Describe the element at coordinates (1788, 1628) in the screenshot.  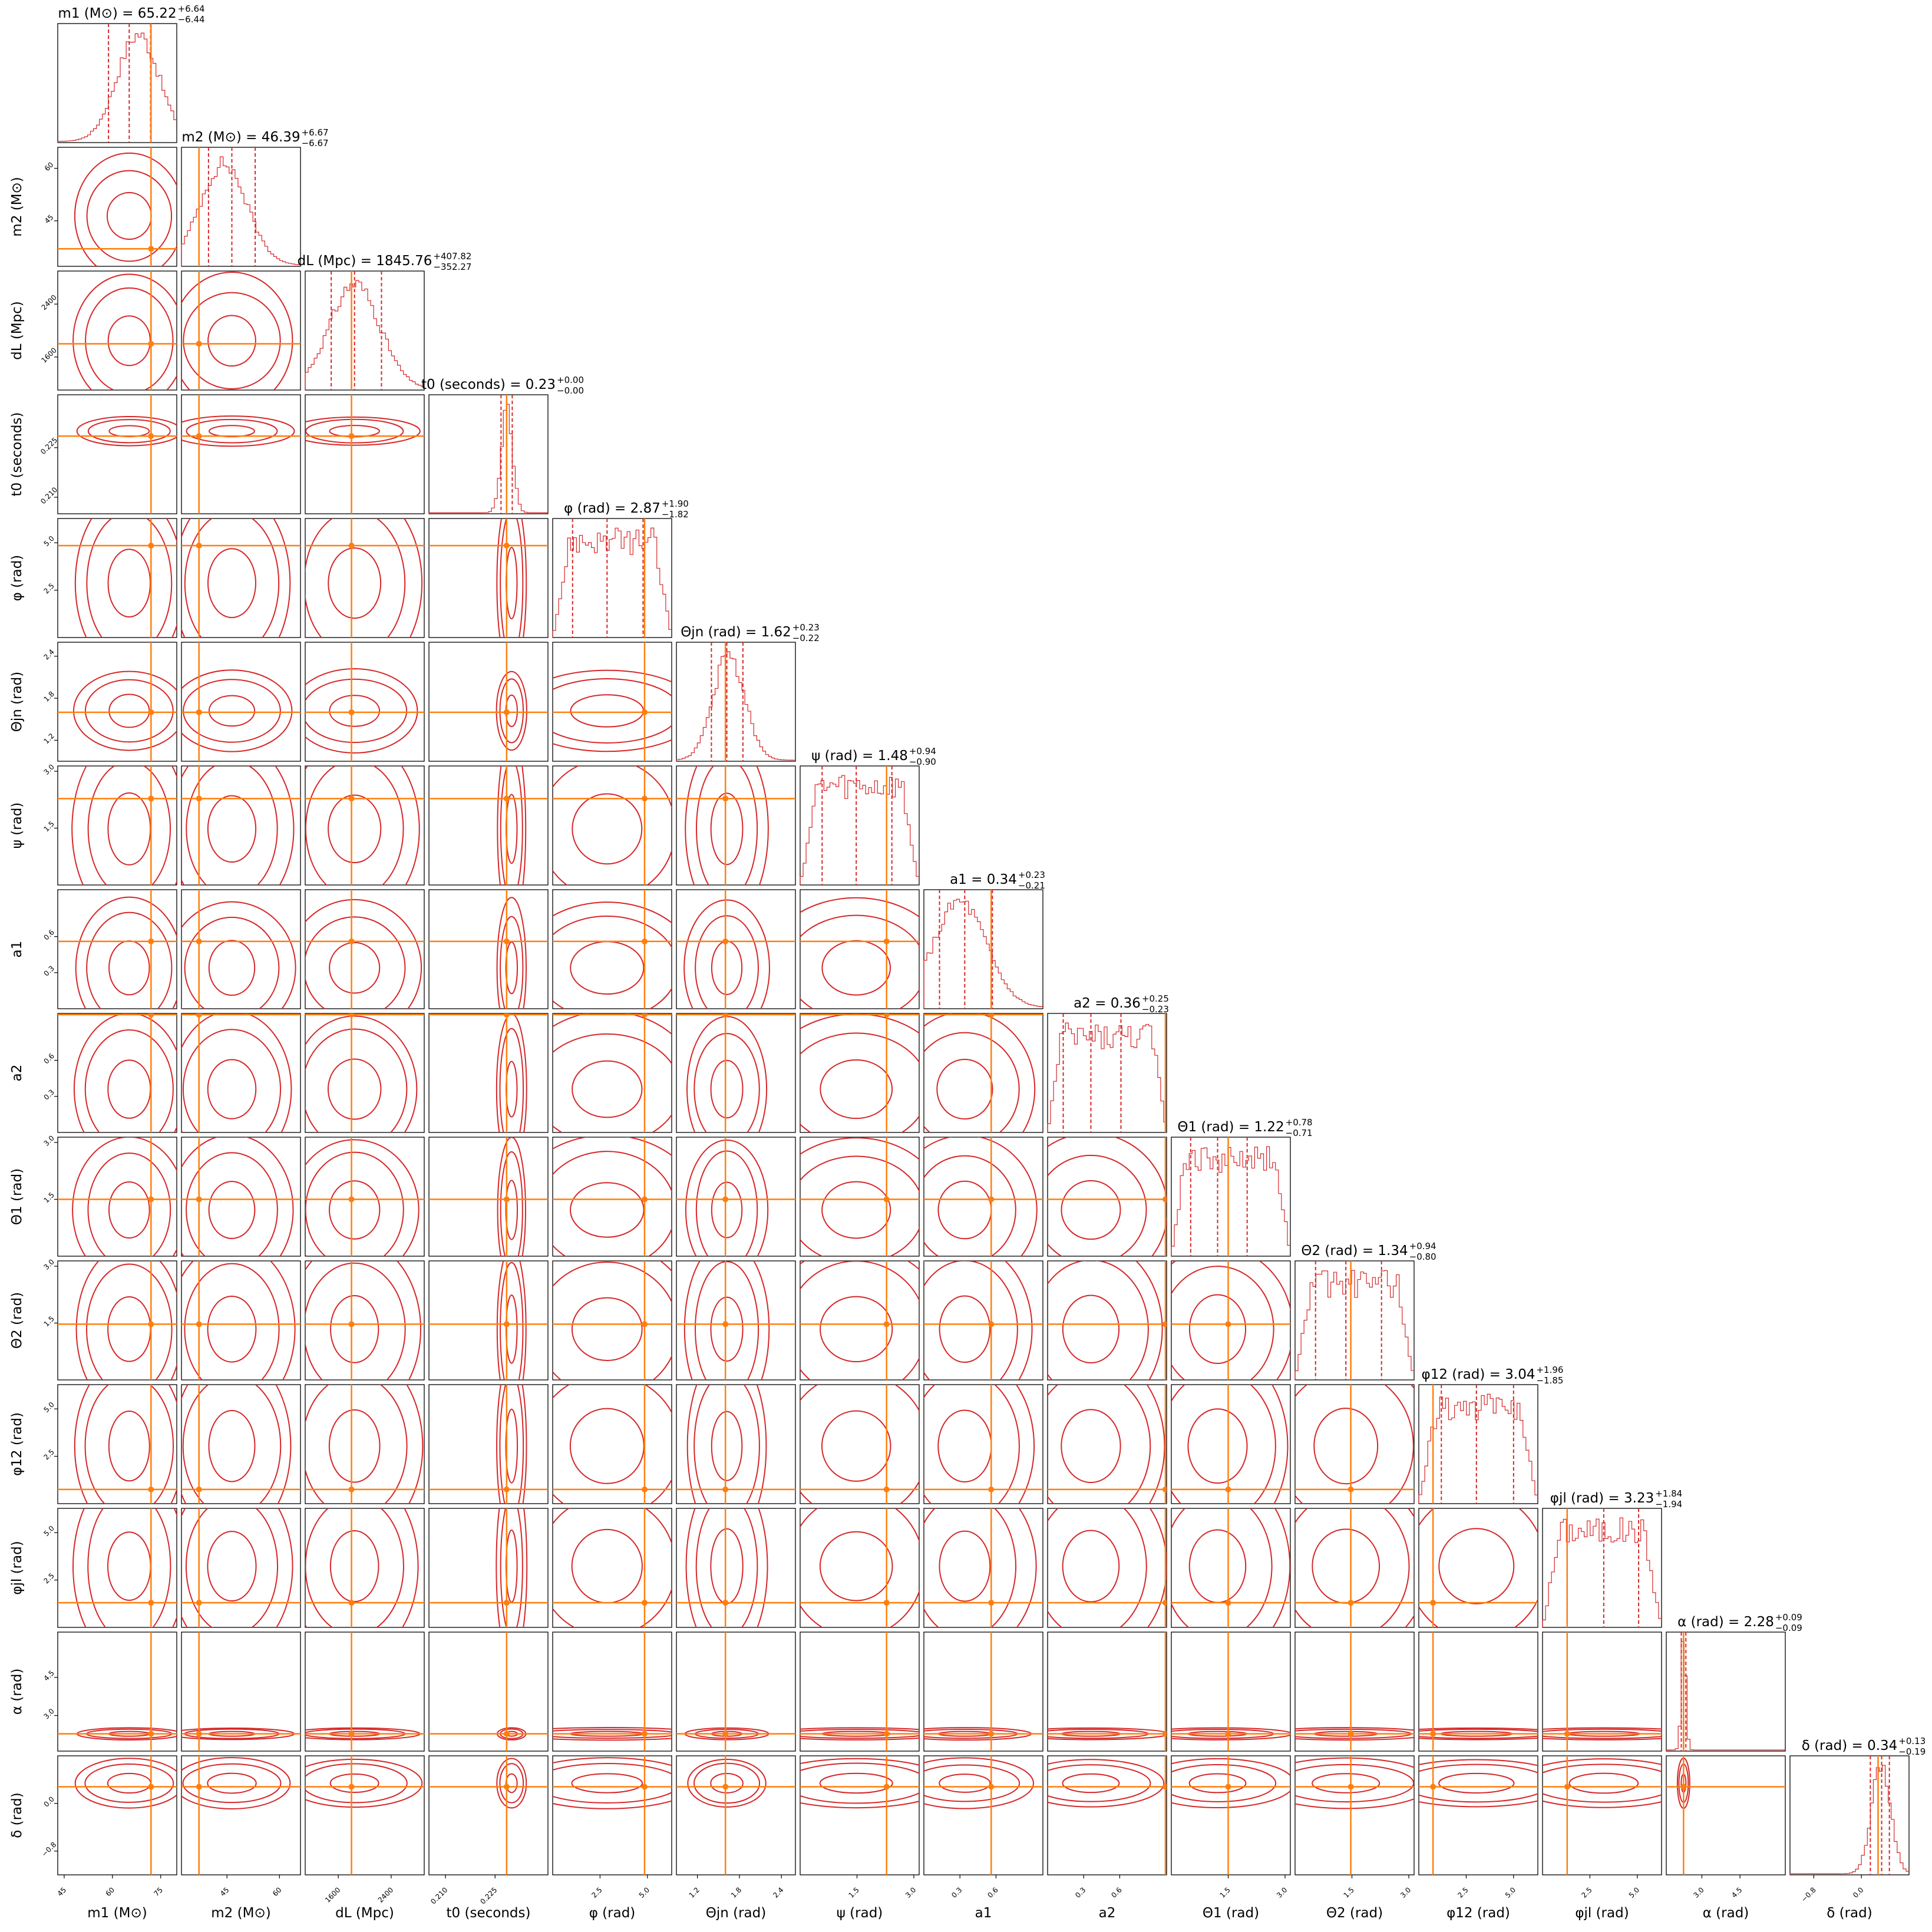
I see `title-minus-alpha: −0.09` at that location.